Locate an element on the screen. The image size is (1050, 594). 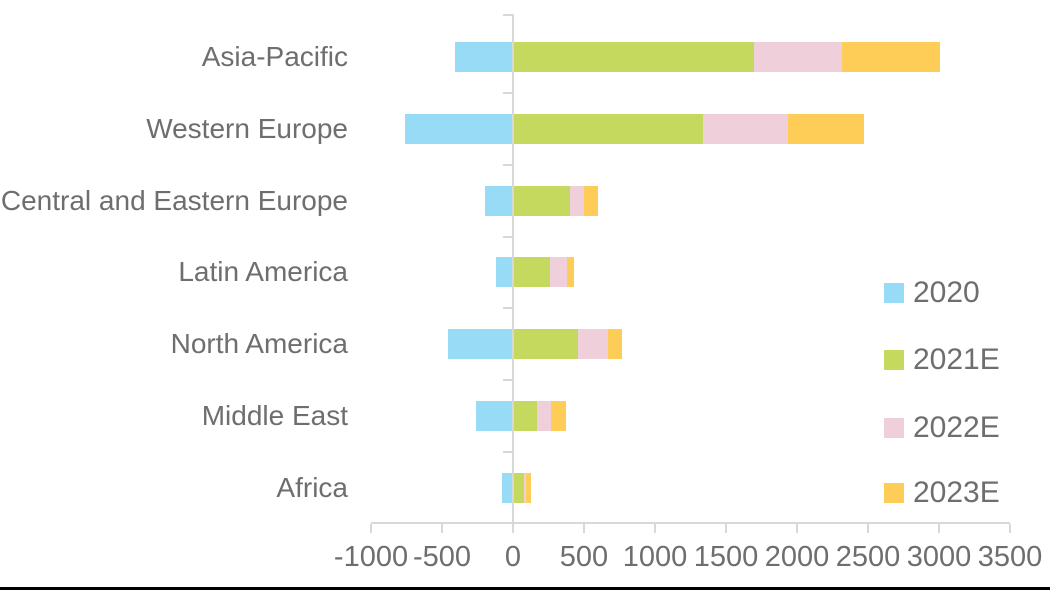
legend-label: 2022E is located at coordinates (956, 427).